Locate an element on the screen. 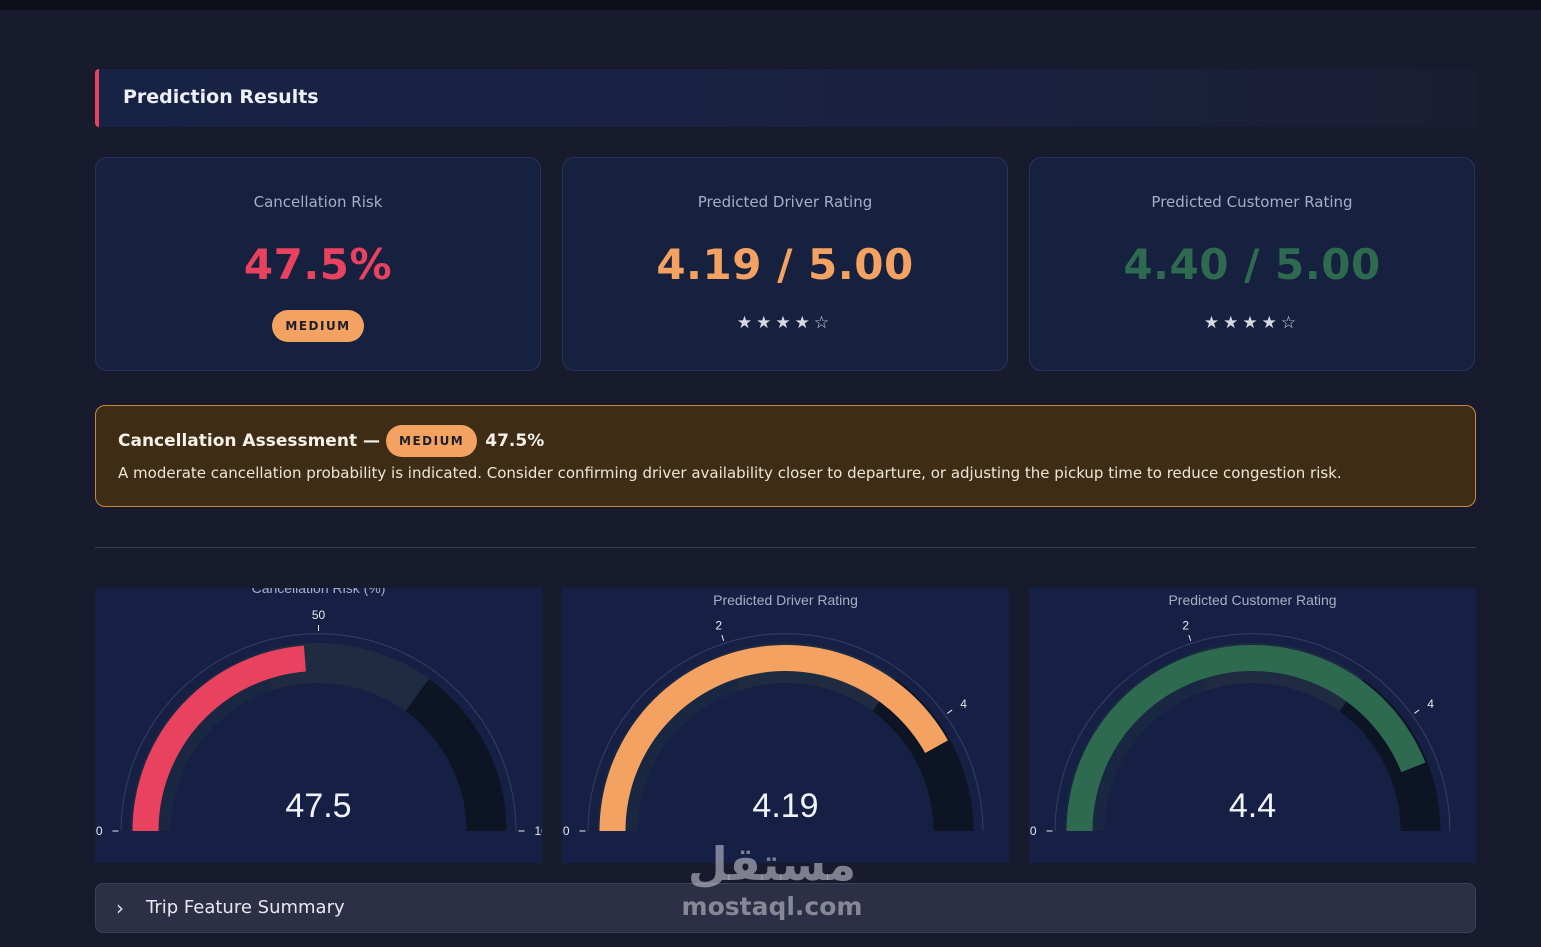  gauge-customer-rating: Predicted Customer Rating 0 2 4 4.4 is located at coordinates (1252, 725).